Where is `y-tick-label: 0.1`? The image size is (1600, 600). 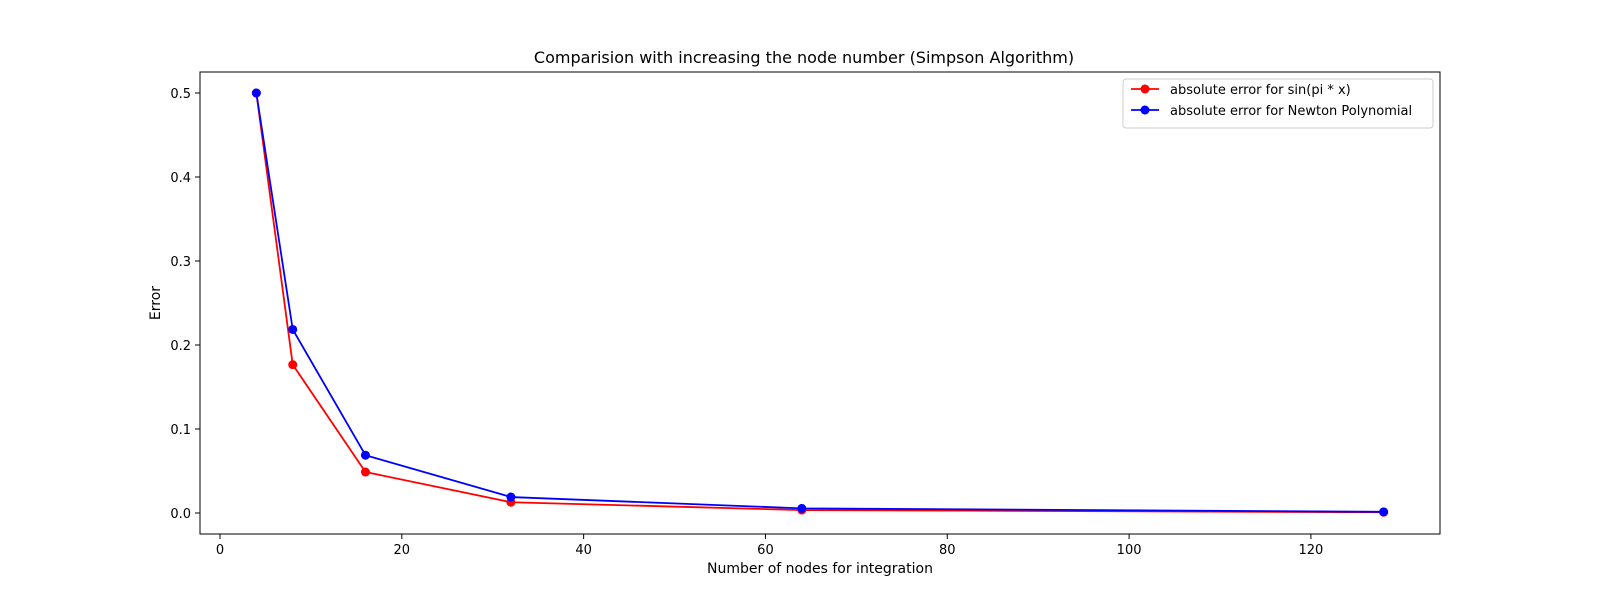 y-tick-label: 0.1 is located at coordinates (180, 430).